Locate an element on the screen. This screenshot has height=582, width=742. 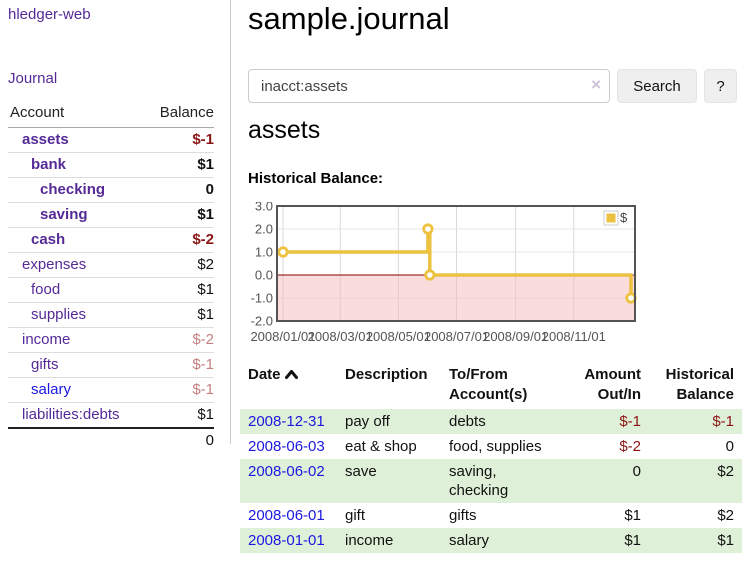
svg-text: -1.0 is located at coordinates (262, 298).